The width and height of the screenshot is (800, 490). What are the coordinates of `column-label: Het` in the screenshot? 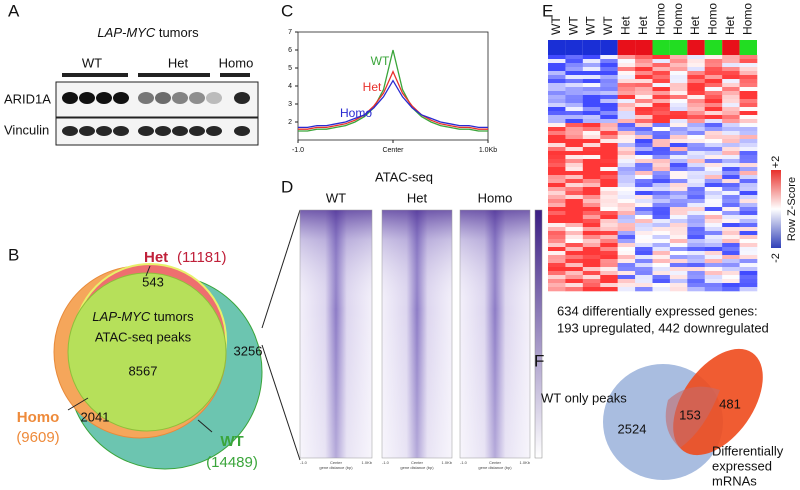 It's located at (695, 25).